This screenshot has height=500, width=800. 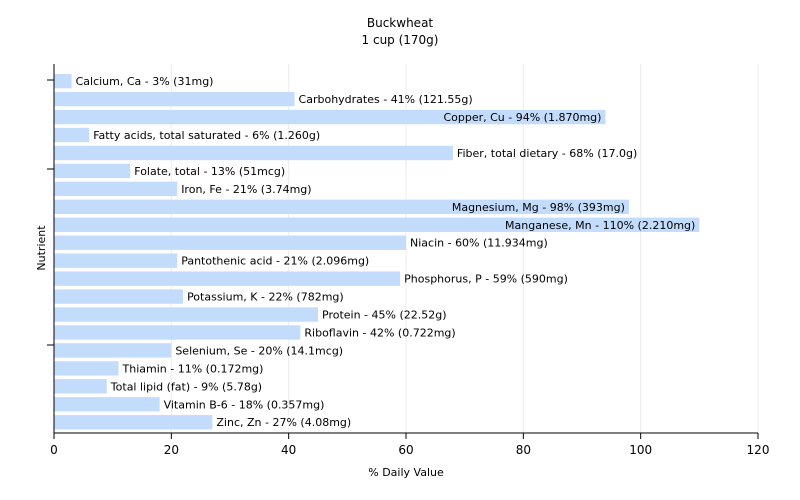 I want to click on x-tick-label: 120, so click(x=758, y=450).